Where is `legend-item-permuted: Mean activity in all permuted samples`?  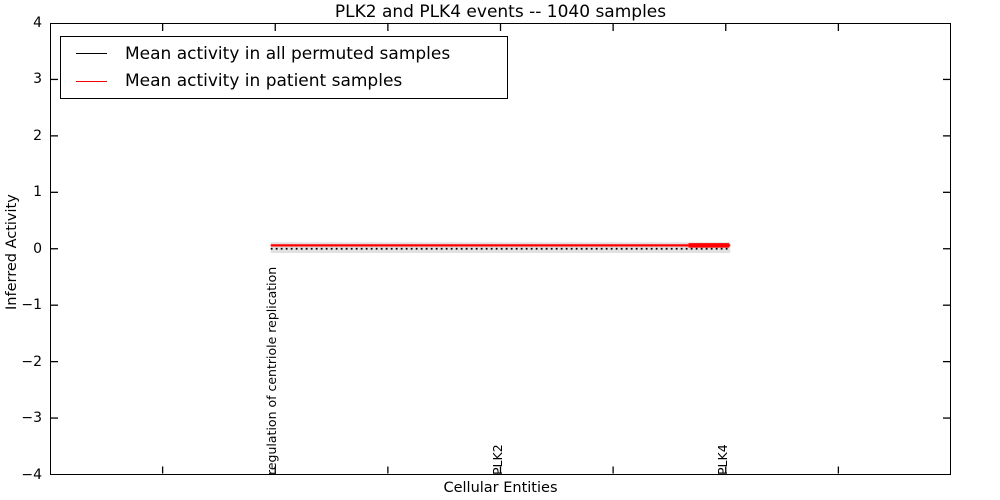
legend-item-permuted: Mean activity in all permuted samples is located at coordinates (284, 54).